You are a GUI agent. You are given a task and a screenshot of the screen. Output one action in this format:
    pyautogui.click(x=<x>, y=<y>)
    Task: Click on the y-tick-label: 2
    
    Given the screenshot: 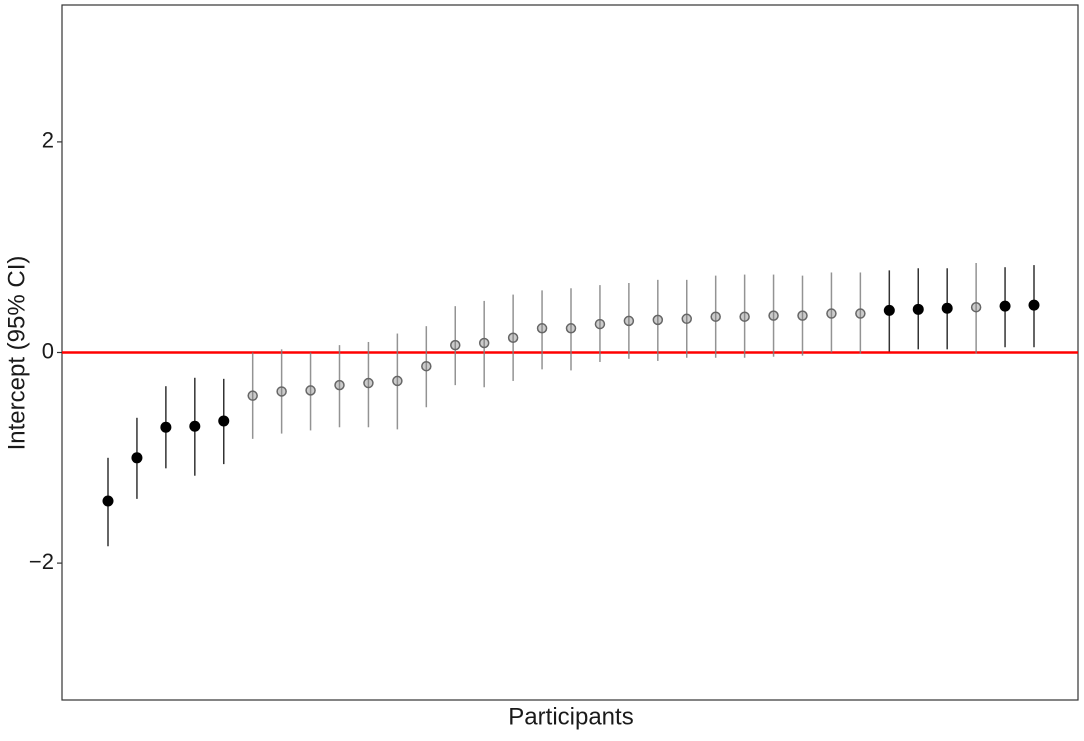 What is the action you would take?
    pyautogui.click(x=48, y=140)
    